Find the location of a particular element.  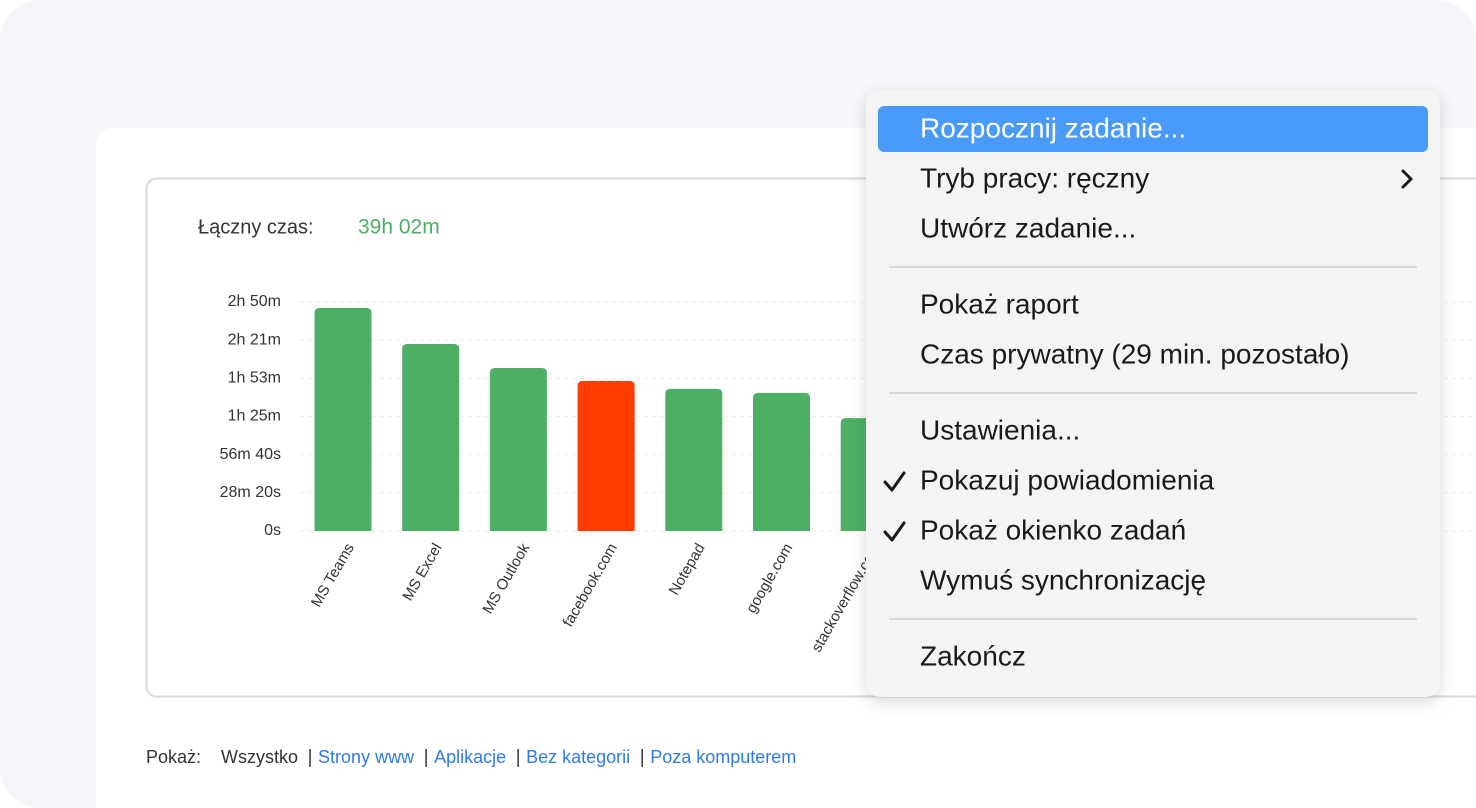

menu-highlight is located at coordinates (1153, 129).